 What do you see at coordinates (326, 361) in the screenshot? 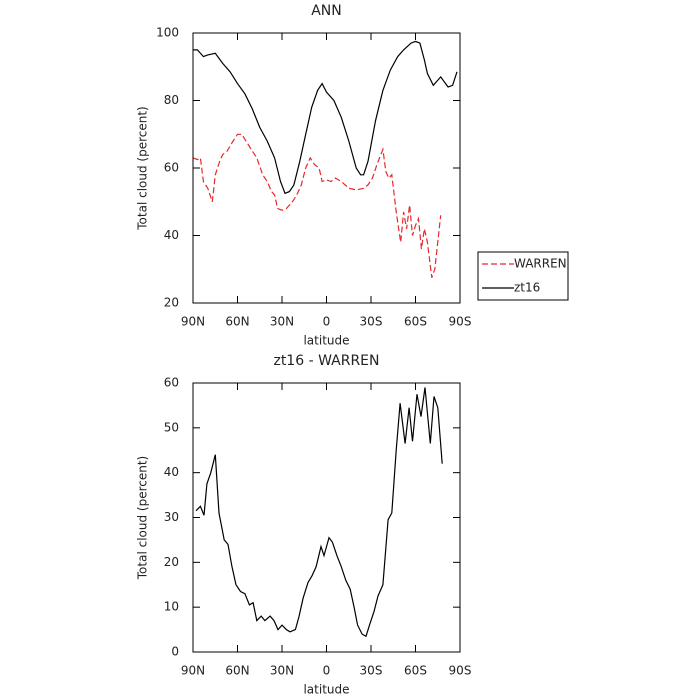
I see `chart-title: zt16 - WARREN` at bounding box center [326, 361].